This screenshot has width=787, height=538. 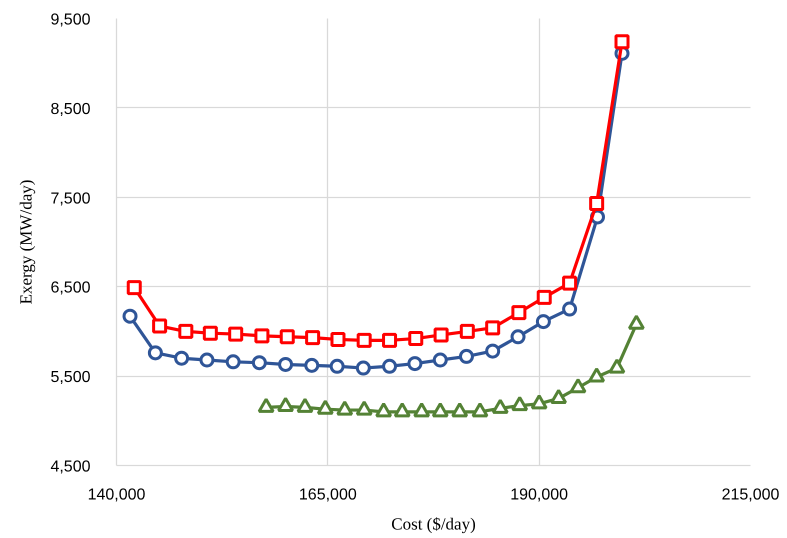 What do you see at coordinates (70, 288) in the screenshot?
I see `y-tick-label: 6,500` at bounding box center [70, 288].